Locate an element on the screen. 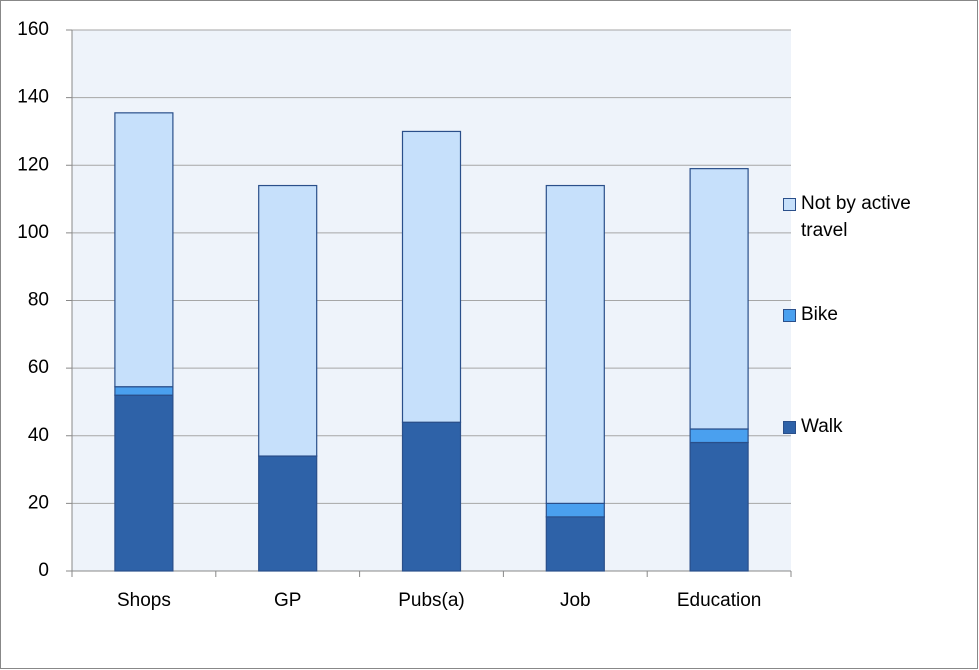 Image resolution: width=979 pixels, height=670 pixels. y-tick-label: 120 is located at coordinates (33, 164).